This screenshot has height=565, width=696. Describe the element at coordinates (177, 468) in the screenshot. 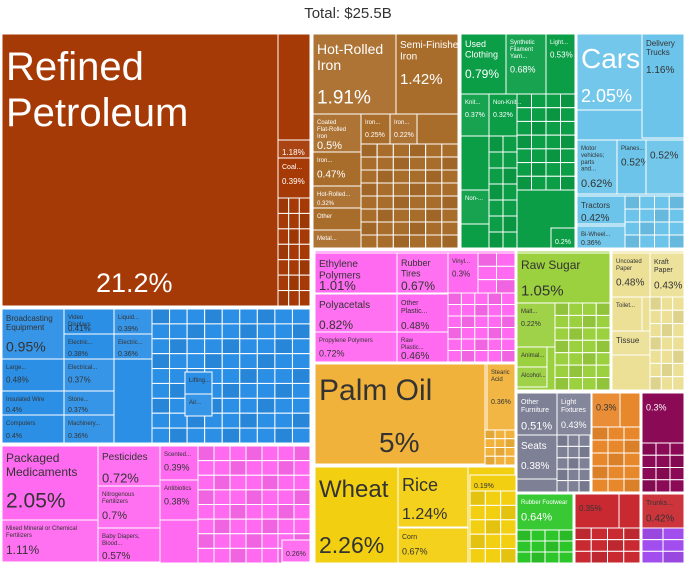

I see `cell-value: 0.39%` at that location.